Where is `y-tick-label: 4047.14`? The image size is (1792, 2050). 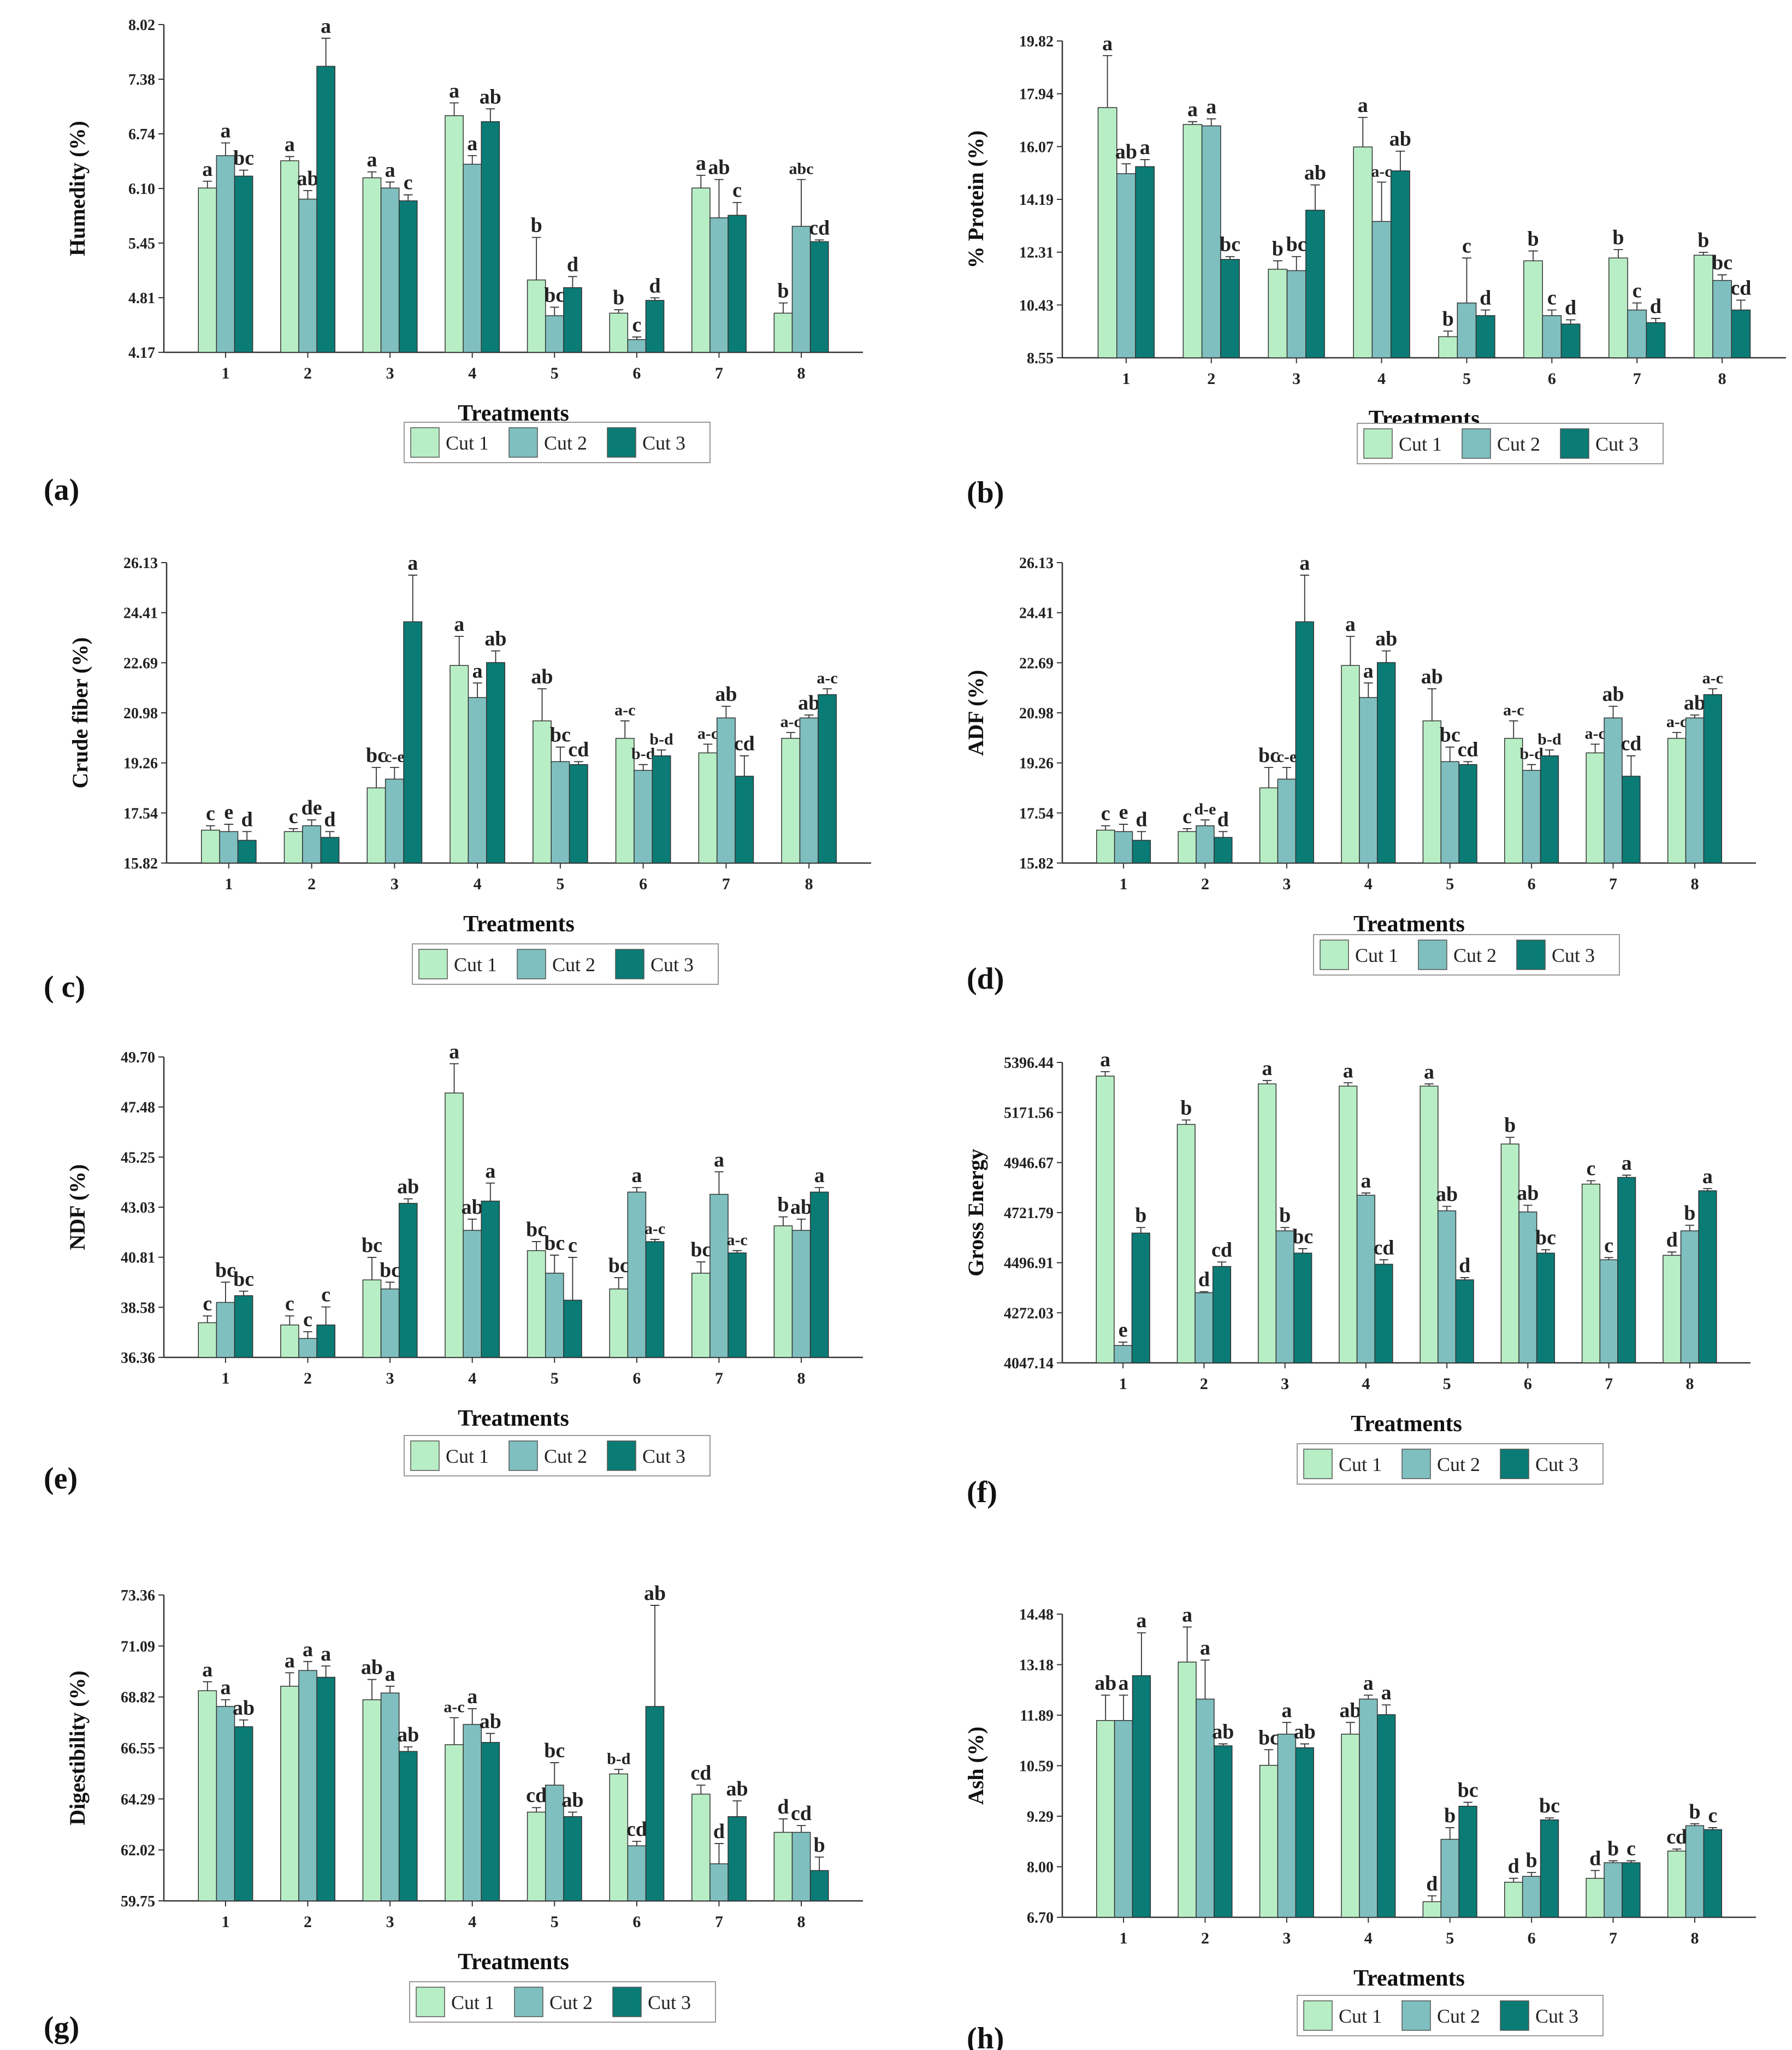 y-tick-label: 4047.14 is located at coordinates (1029, 1363).